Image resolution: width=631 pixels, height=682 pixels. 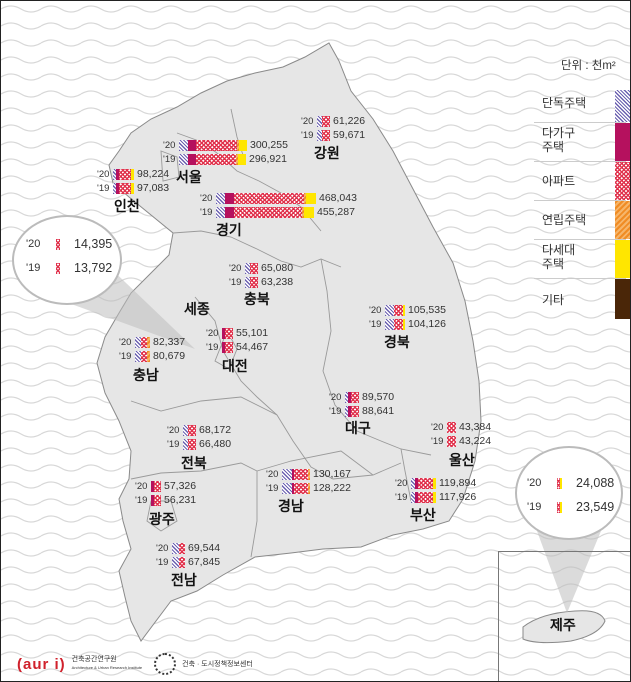 I want to click on region-label-sejong: 세종, so click(x=197, y=309).